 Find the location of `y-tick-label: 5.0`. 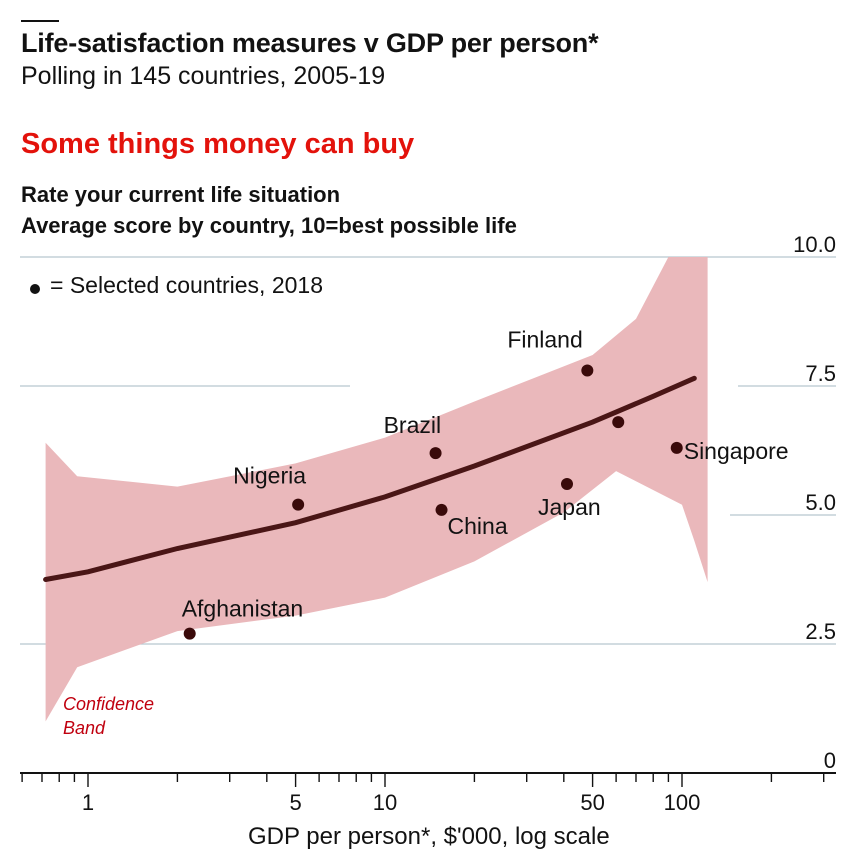

y-tick-label: 5.0 is located at coordinates (820, 502).